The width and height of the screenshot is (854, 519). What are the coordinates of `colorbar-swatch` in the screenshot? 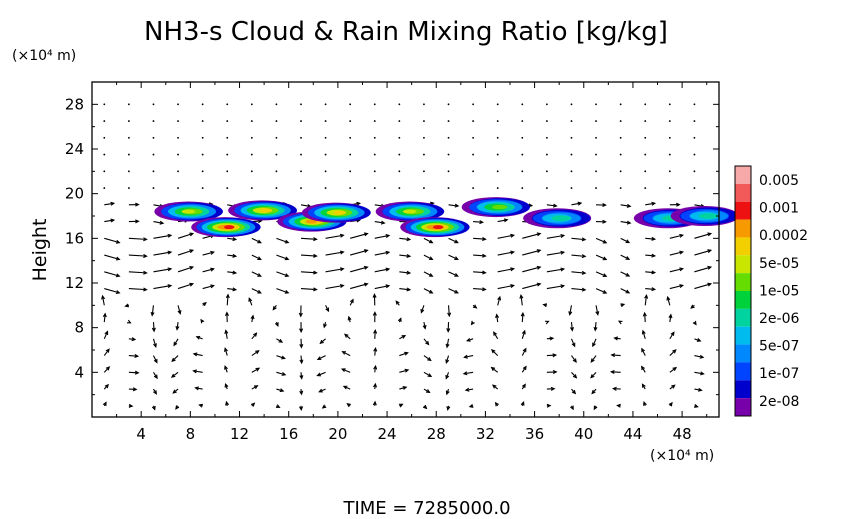 It's located at (743, 210).